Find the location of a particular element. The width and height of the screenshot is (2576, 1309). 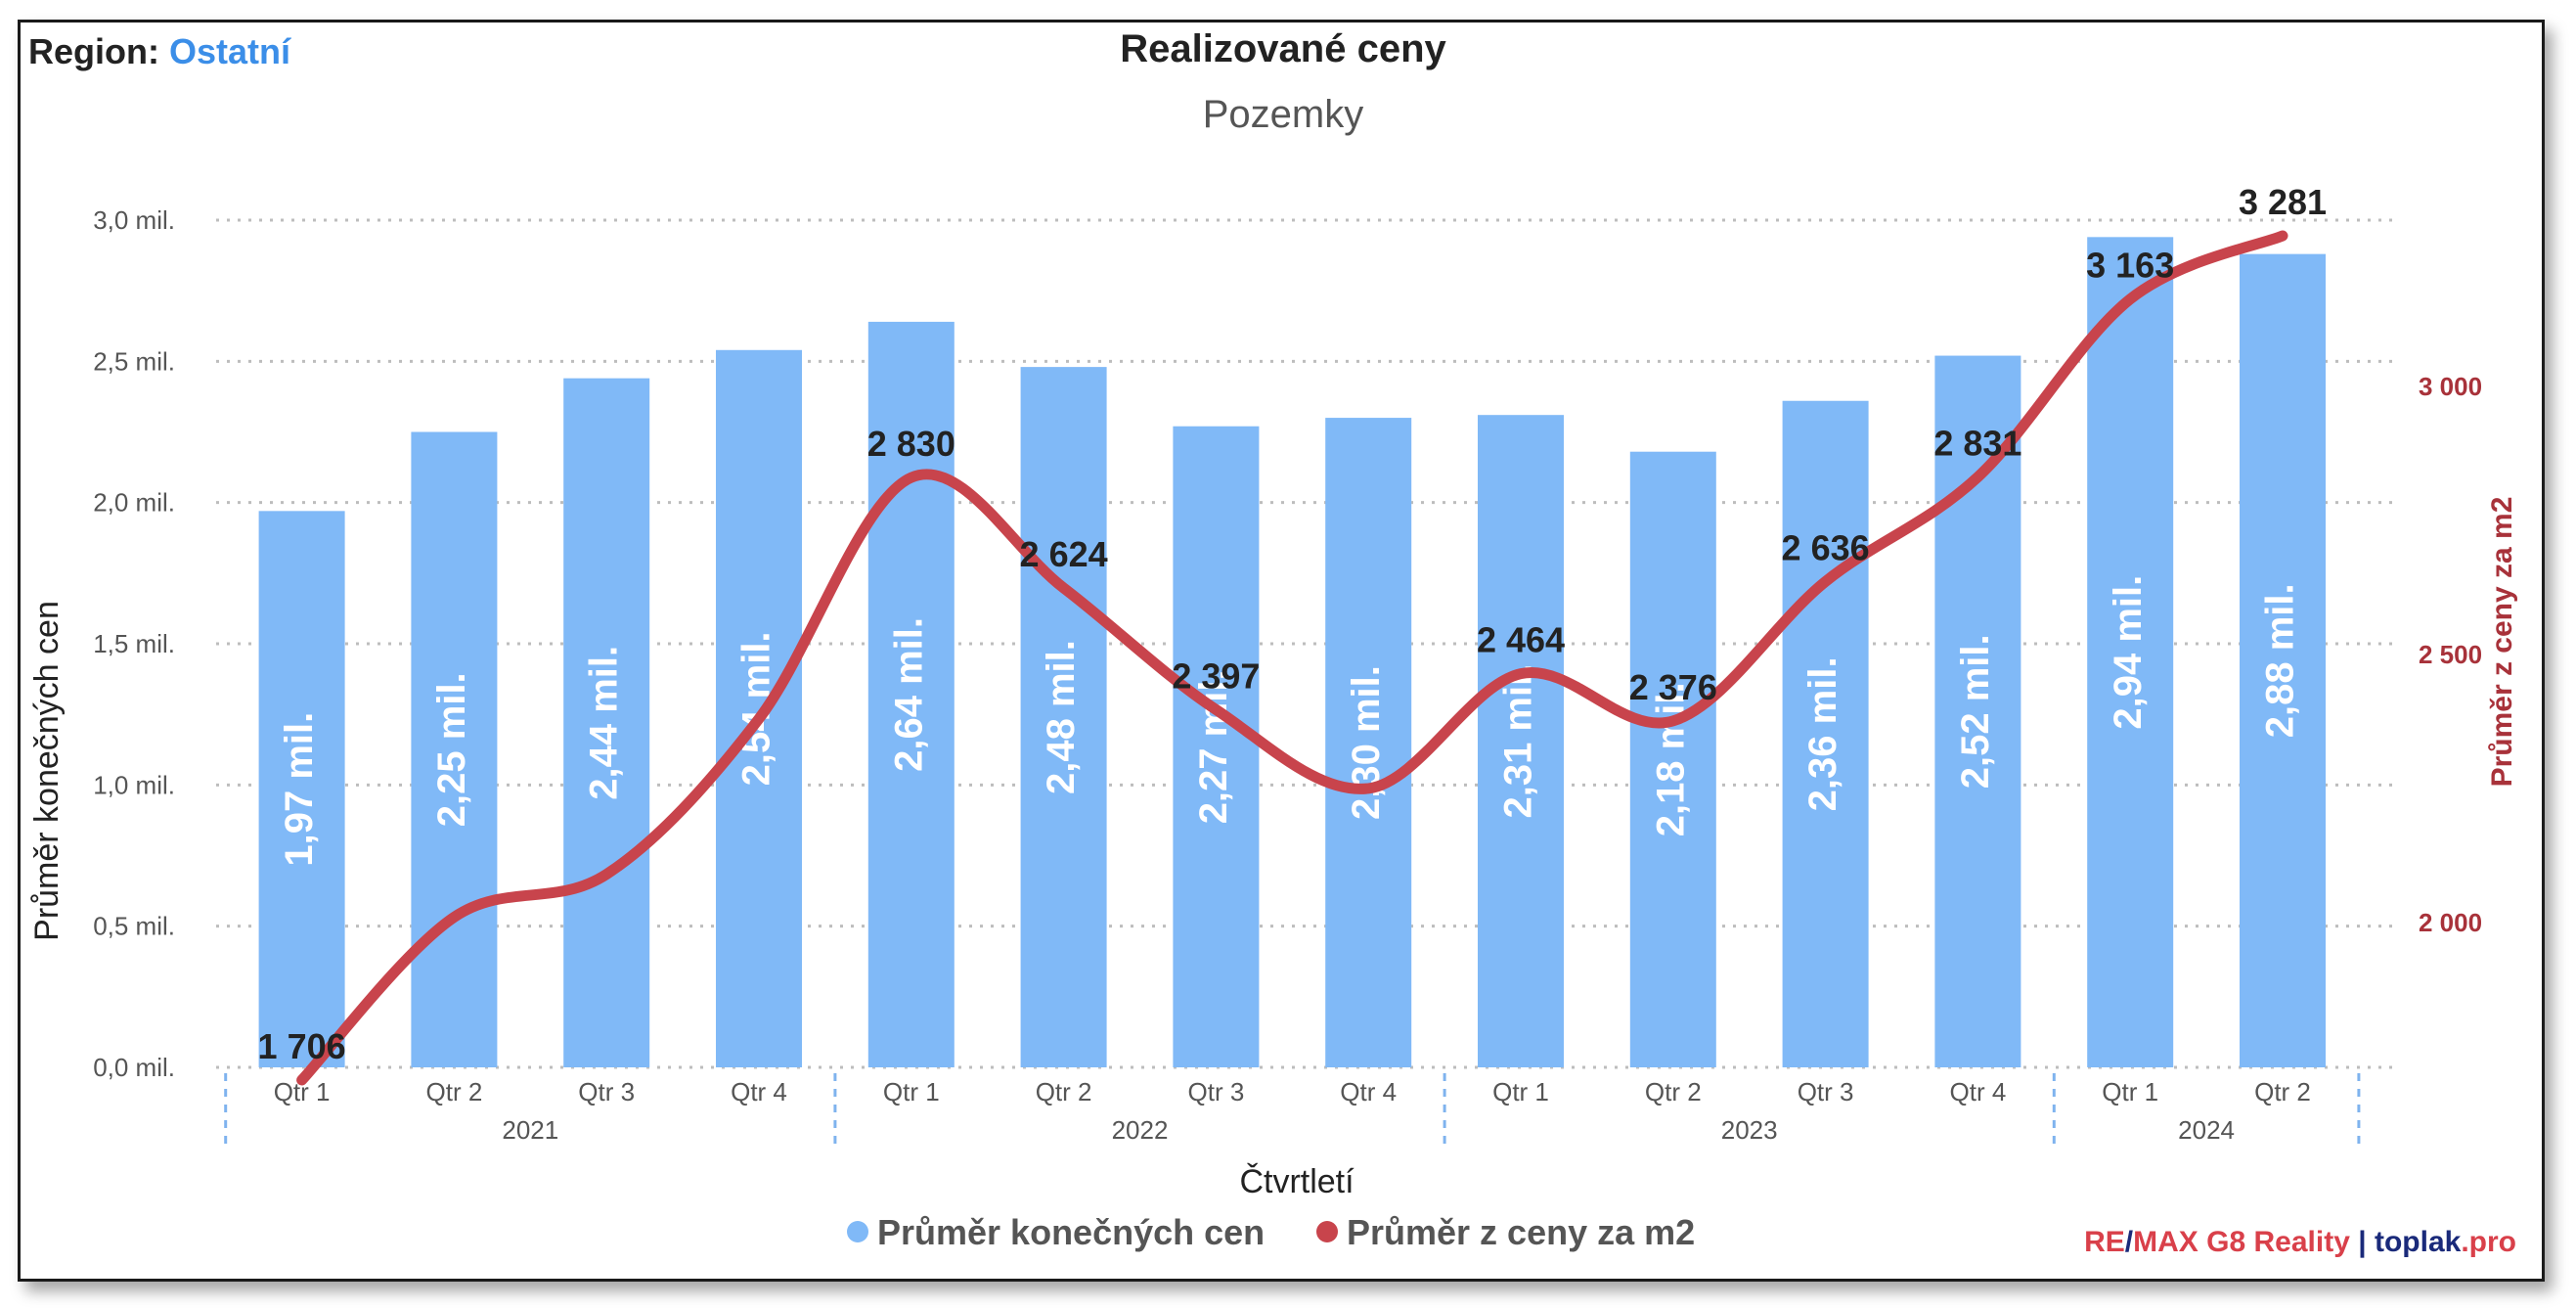

y-tick-label: 0,5 mil. is located at coordinates (134, 926).